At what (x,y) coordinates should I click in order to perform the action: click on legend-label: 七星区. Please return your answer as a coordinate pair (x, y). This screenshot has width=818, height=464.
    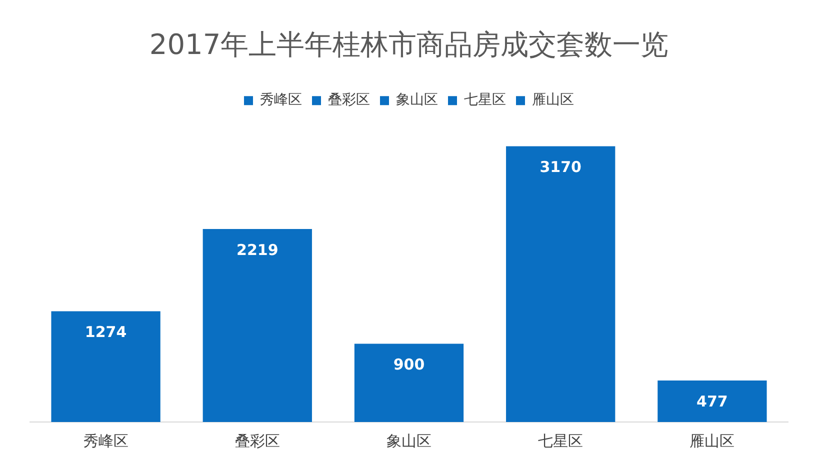
    Looking at the image, I should click on (485, 100).